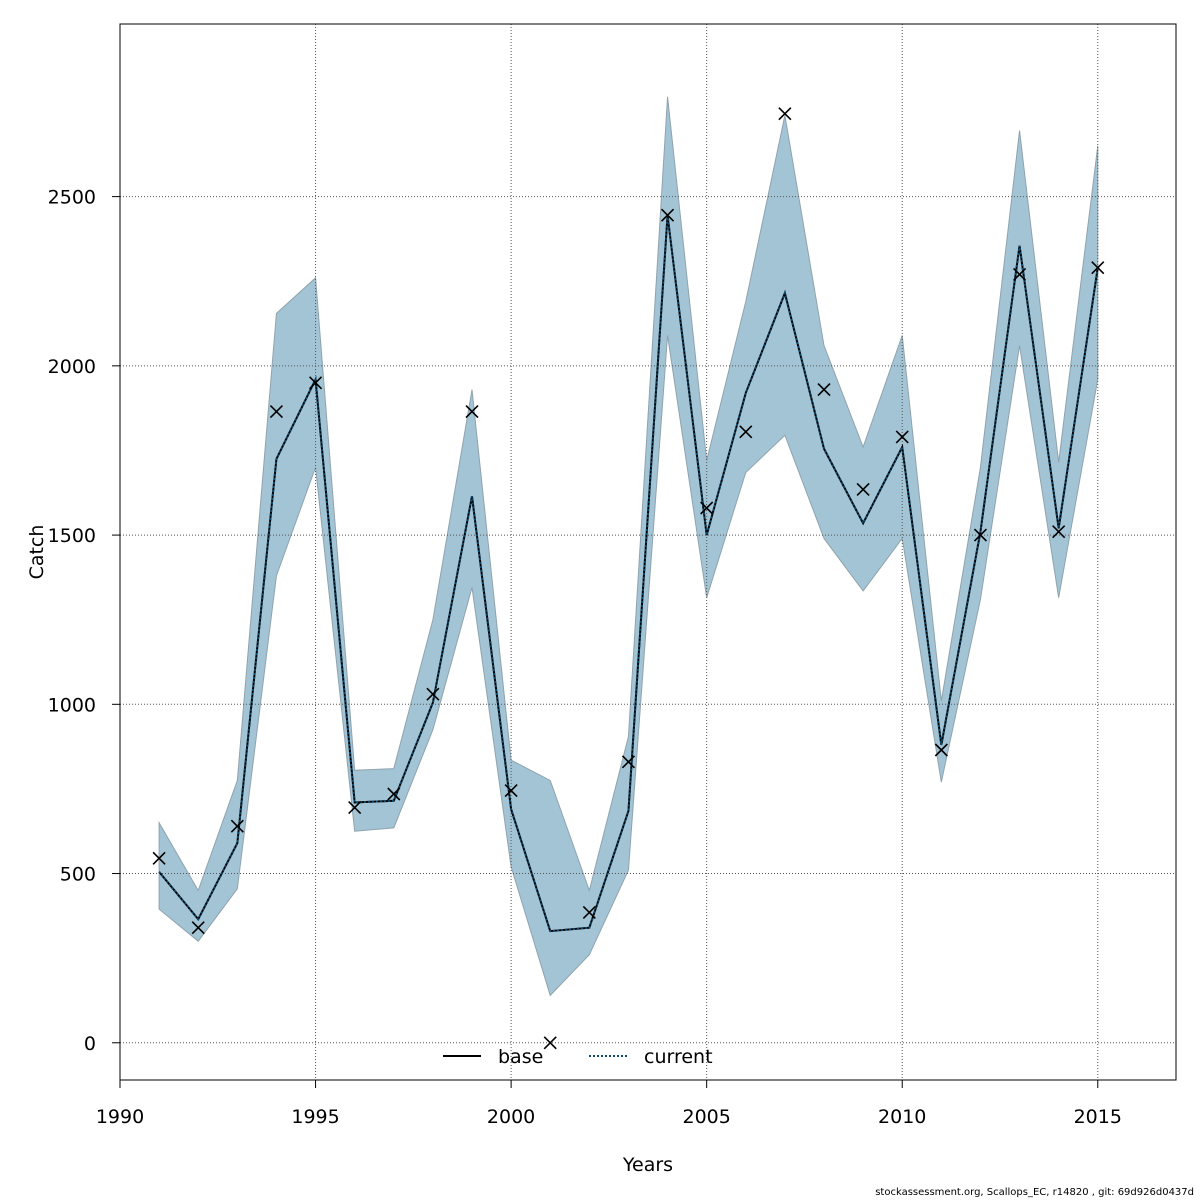  Describe the element at coordinates (902, 1117) in the screenshot. I see `x-tick-label: 2010` at that location.